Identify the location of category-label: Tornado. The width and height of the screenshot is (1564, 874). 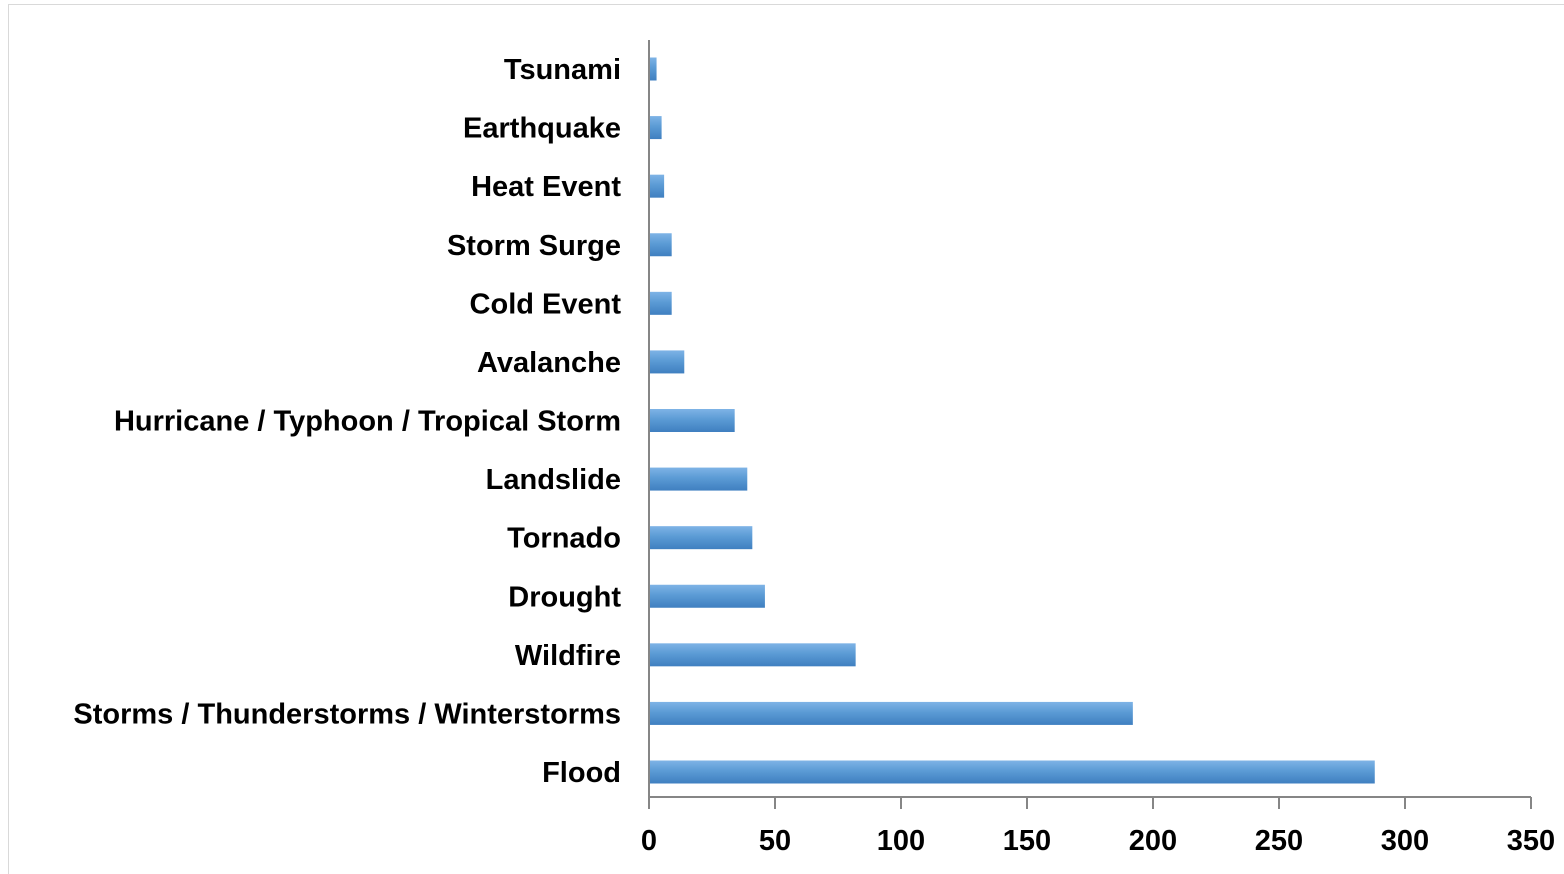
(564, 539).